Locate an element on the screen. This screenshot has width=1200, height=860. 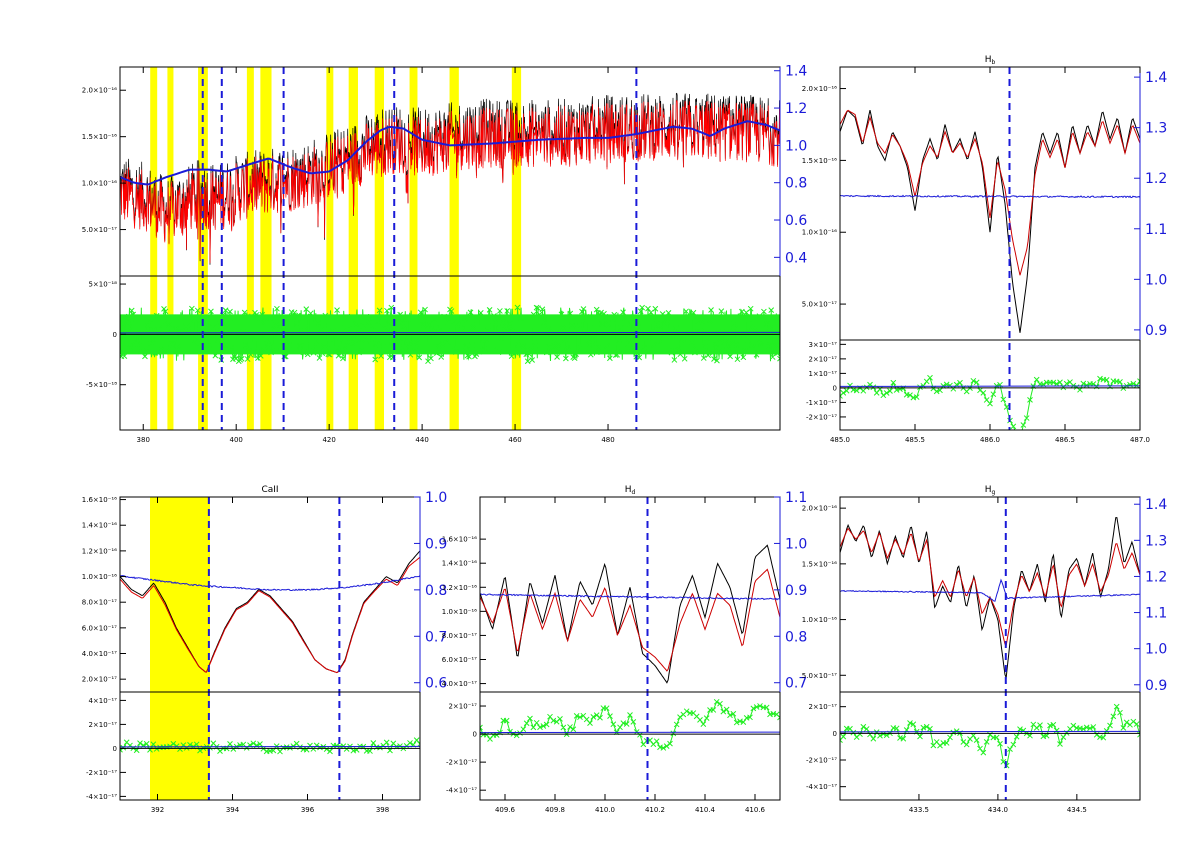
panel-title: Hg is located at coordinates (990, 490).